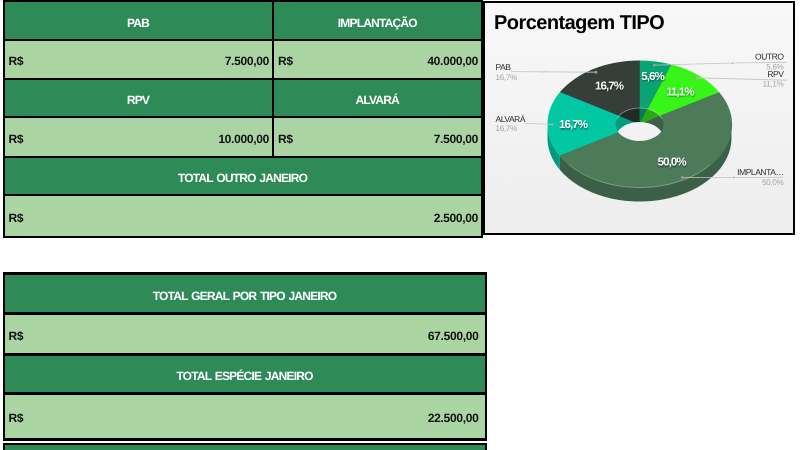  I want to click on svg-text: PAB, so click(504, 67).